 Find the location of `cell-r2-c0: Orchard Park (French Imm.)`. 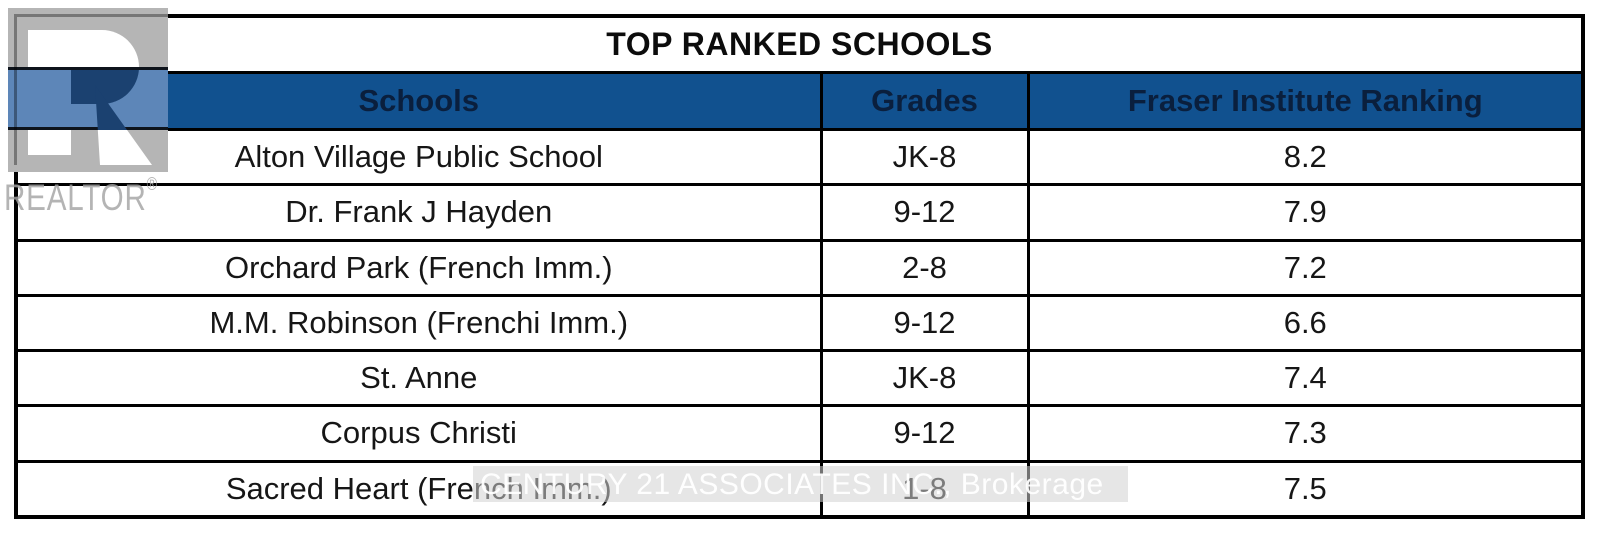

cell-r2-c0: Orchard Park (French Imm.) is located at coordinates (418, 267).